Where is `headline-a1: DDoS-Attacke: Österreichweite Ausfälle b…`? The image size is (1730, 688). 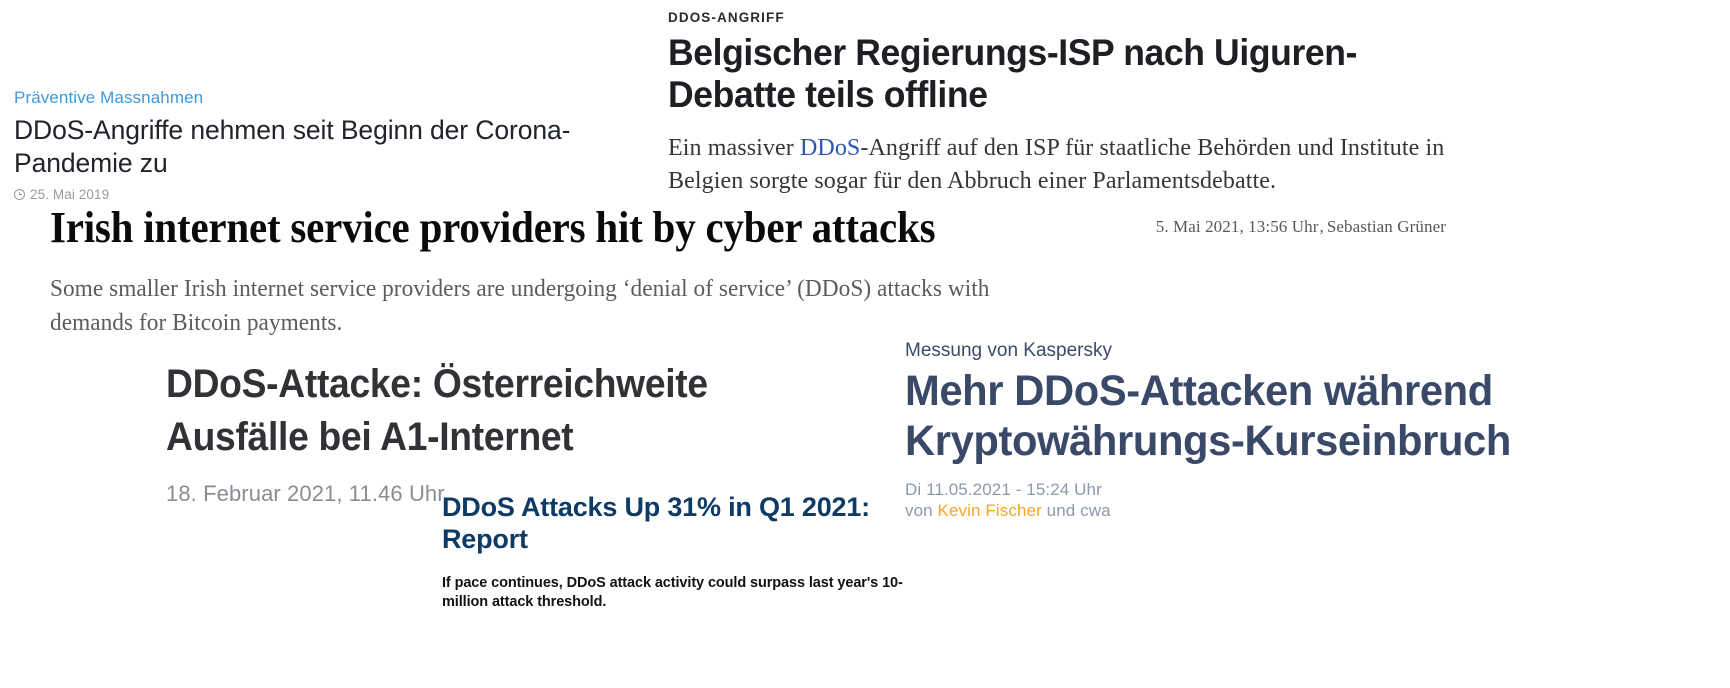 headline-a1: DDoS-Attacke: Österreichweite Ausfälle b… is located at coordinates (437, 410).